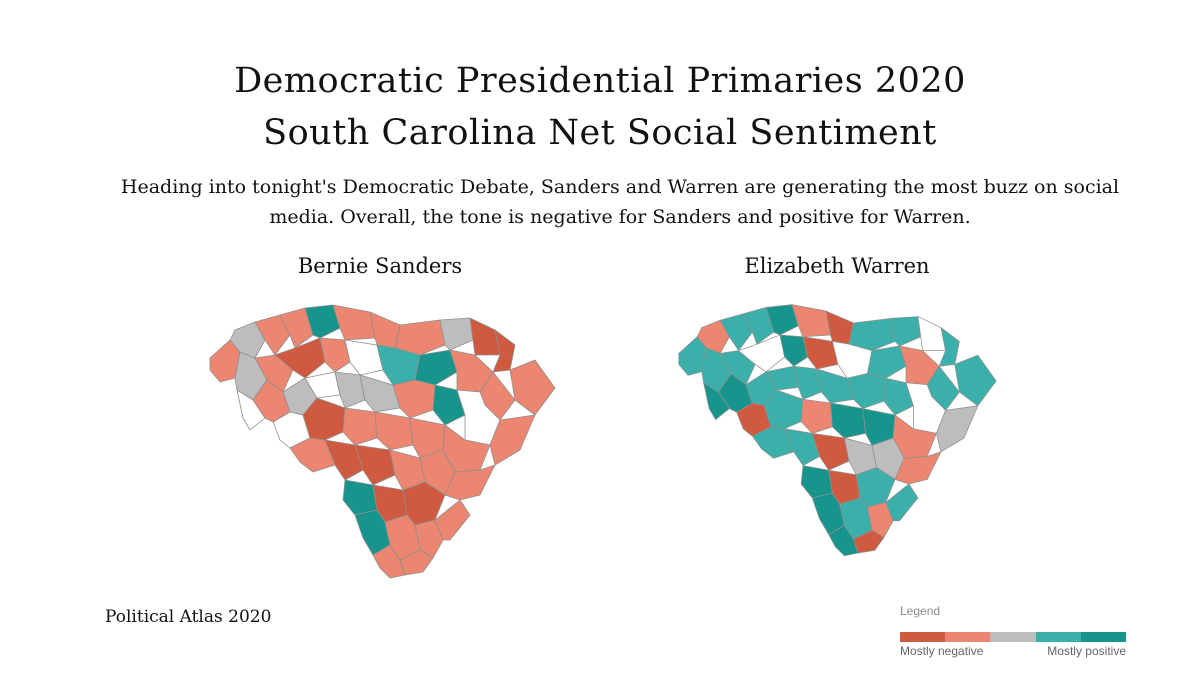  I want to click on legend-swatch-somewhat-positive, so click(1058, 637).